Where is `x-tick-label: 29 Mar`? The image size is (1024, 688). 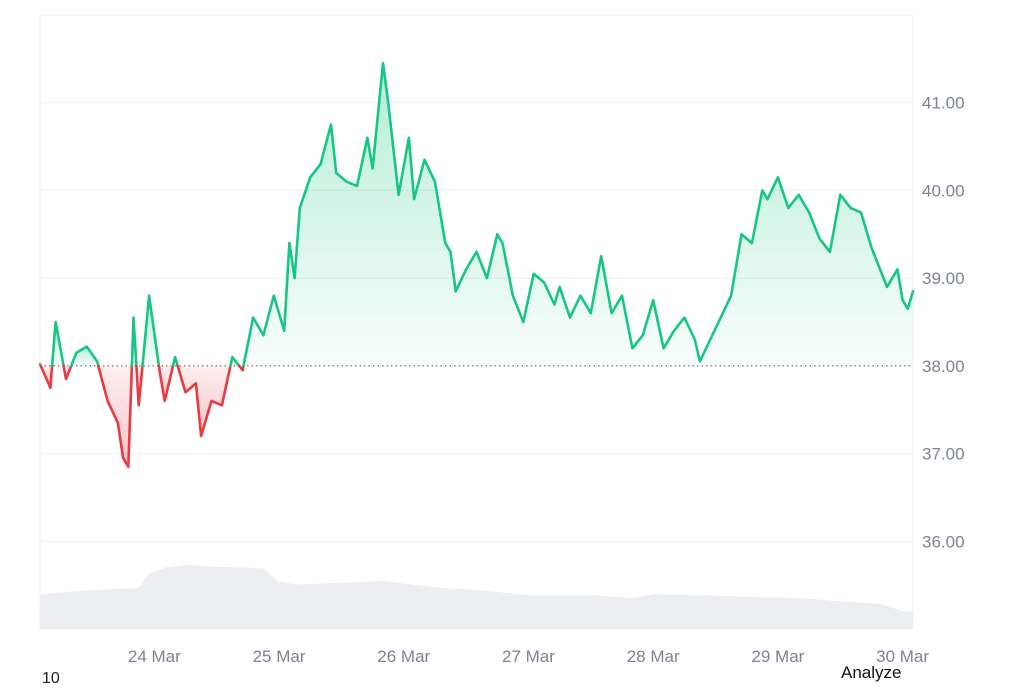 x-tick-label: 29 Mar is located at coordinates (777, 656).